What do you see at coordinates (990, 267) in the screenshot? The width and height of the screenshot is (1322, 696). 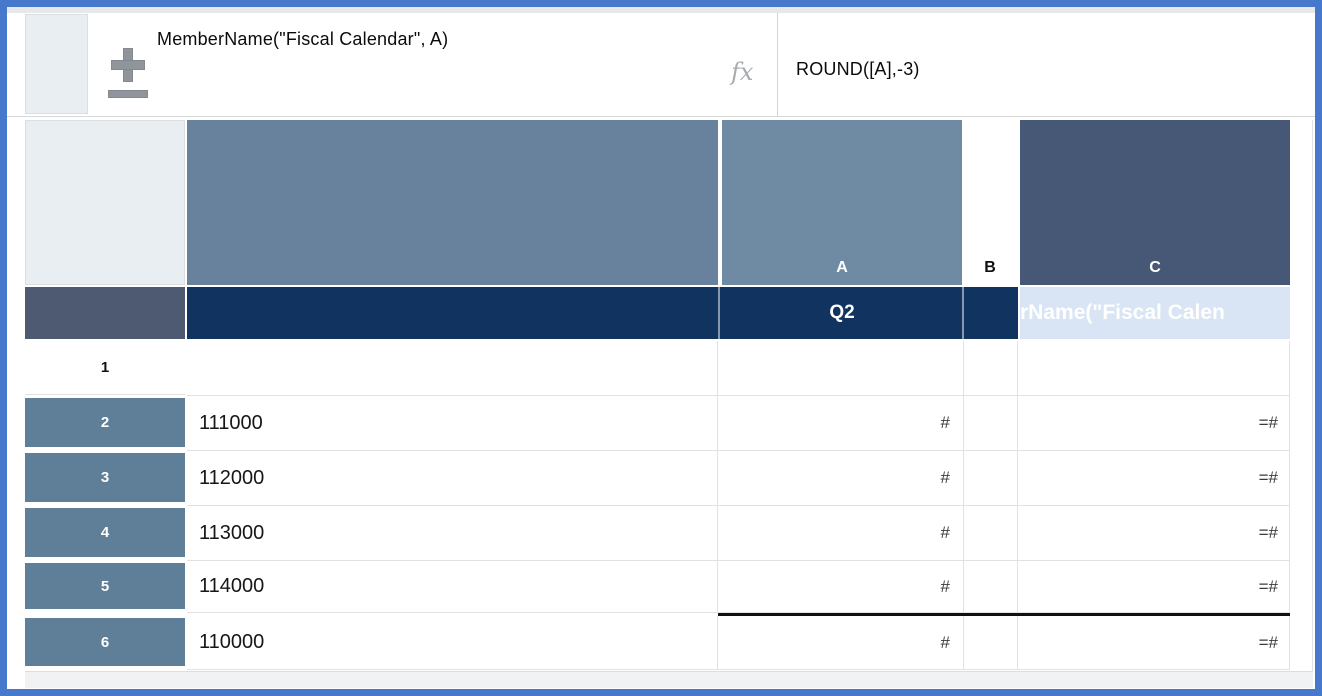 I see `column-letter-b: B` at bounding box center [990, 267].